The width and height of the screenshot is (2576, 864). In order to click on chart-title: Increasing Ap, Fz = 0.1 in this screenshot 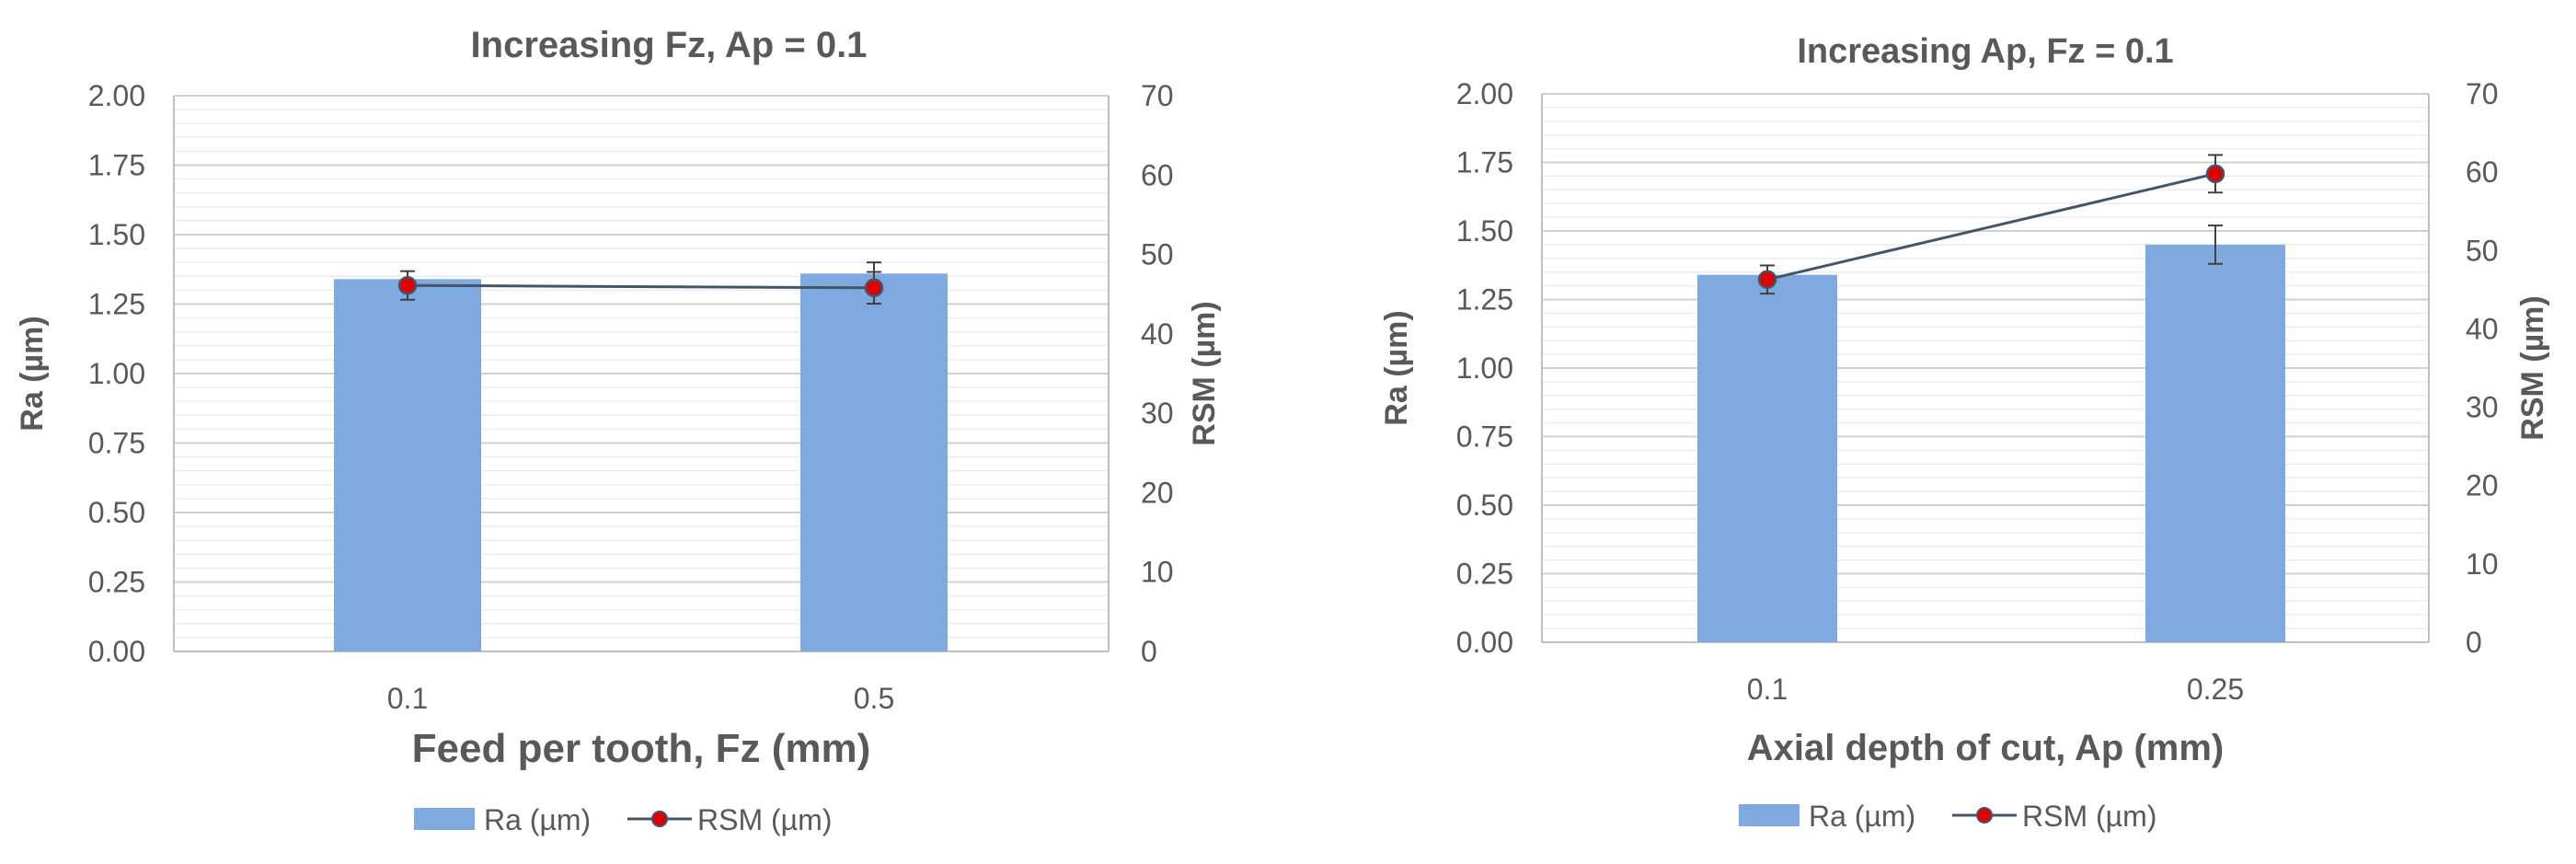, I will do `click(1985, 51)`.